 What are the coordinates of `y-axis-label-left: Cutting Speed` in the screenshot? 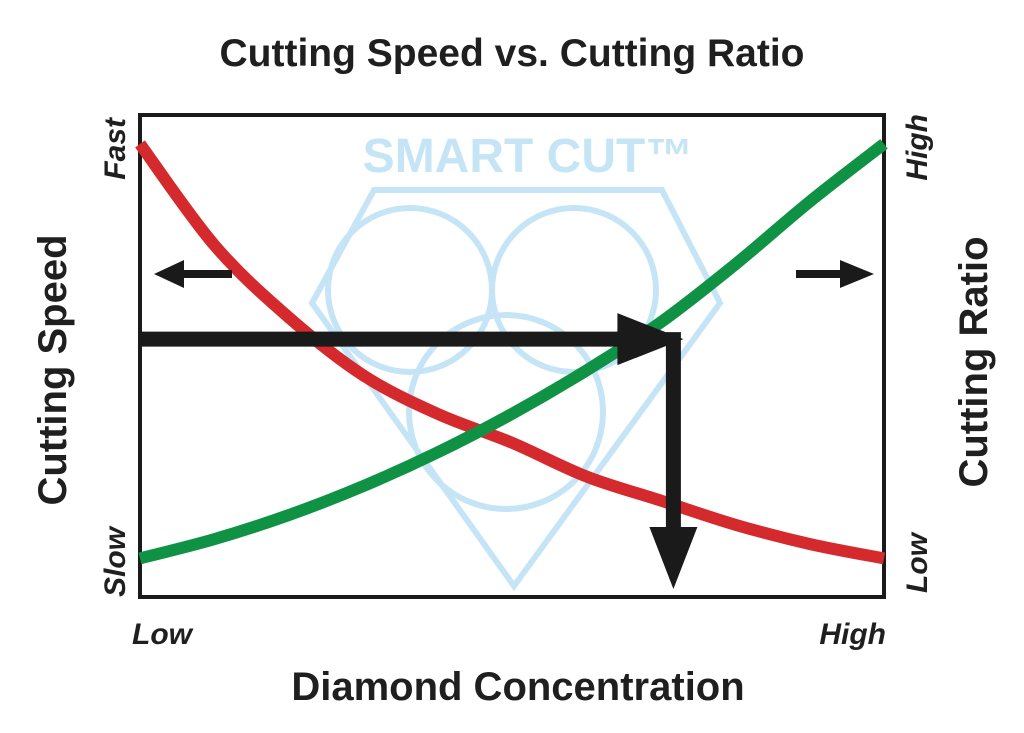 It's located at (53, 369).